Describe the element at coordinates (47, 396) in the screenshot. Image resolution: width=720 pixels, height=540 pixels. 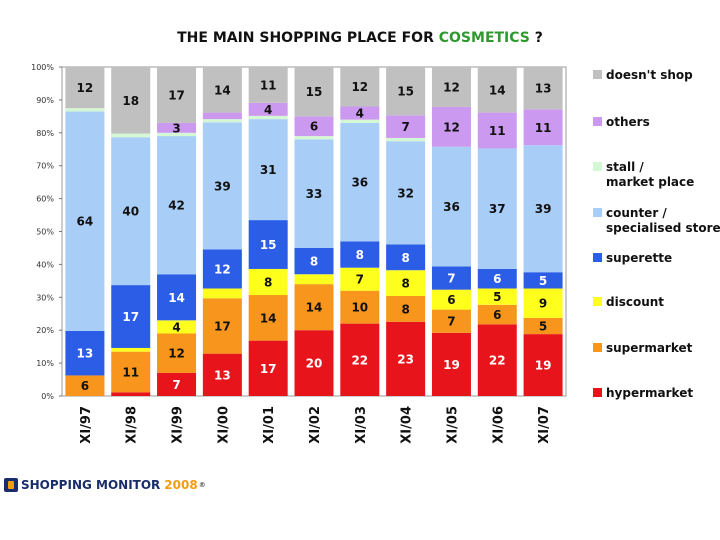
I see `y-tick-label: 0%` at that location.